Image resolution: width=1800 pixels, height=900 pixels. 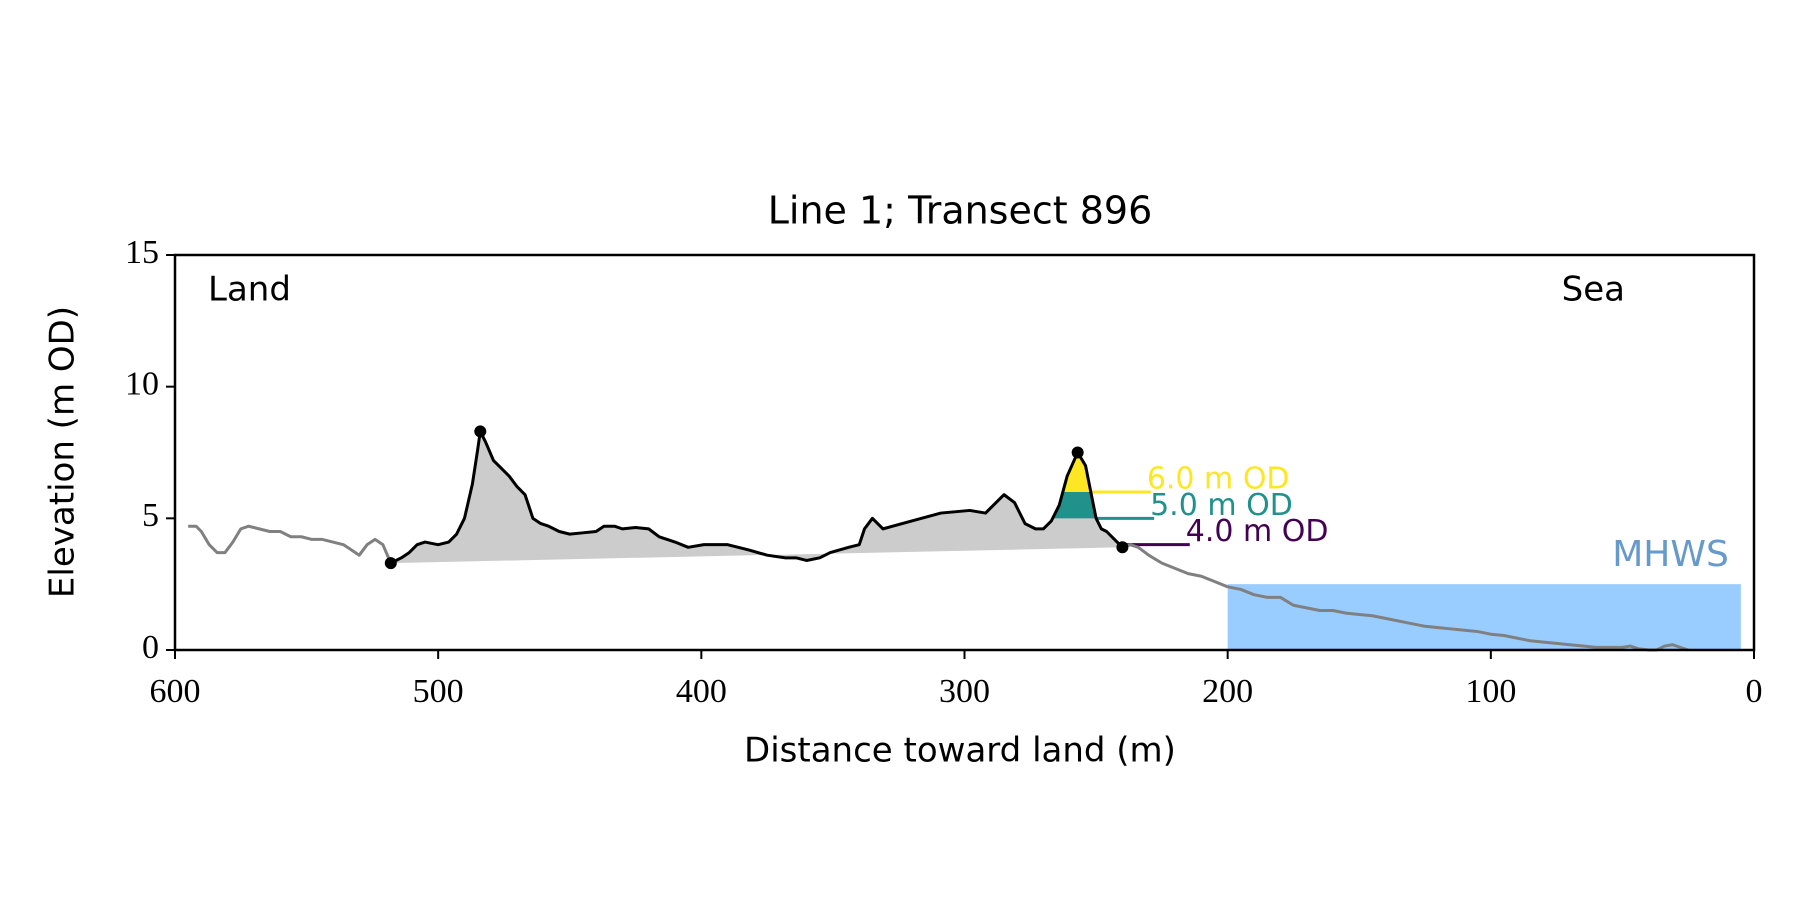 What do you see at coordinates (63, 452) in the screenshot?
I see `y-axis-label: Elevation (m OD)` at bounding box center [63, 452].